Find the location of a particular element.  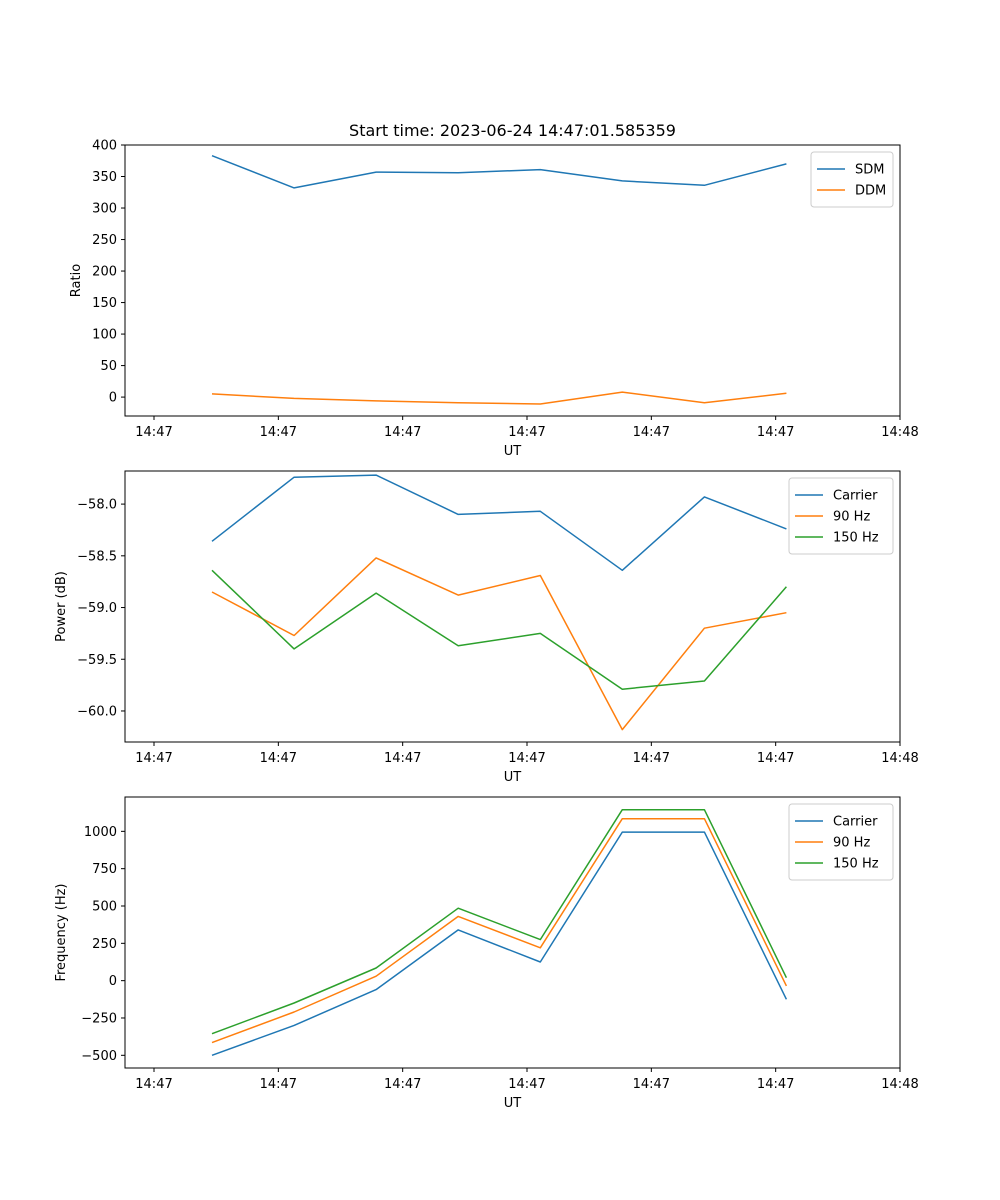

y-tick-label: 300 is located at coordinates (104, 209).